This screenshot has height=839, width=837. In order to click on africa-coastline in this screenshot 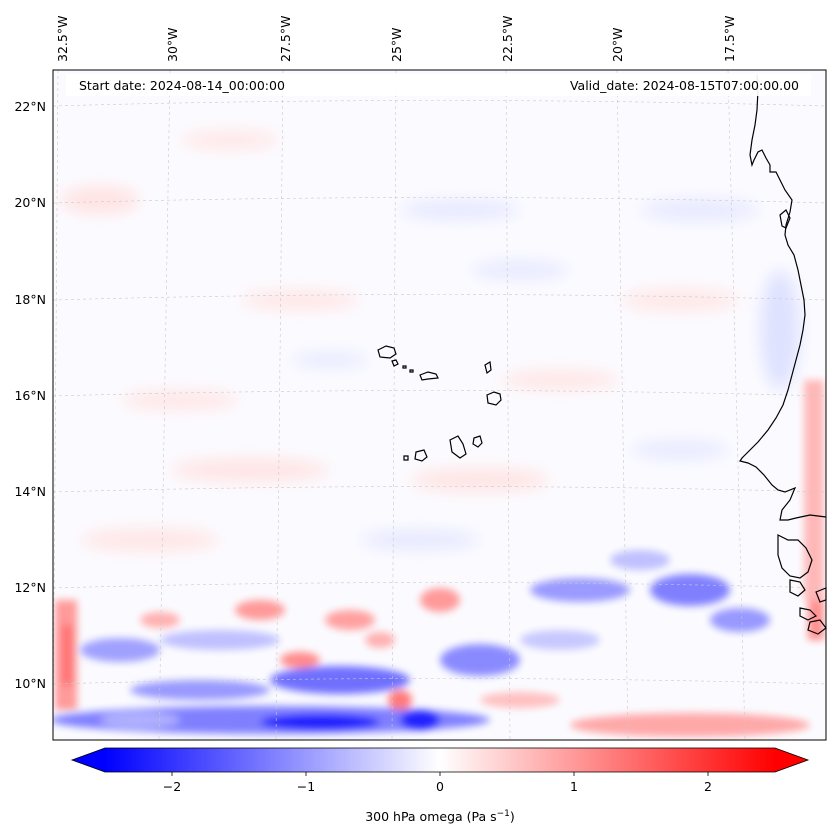, I will do `click(783, 297)`.